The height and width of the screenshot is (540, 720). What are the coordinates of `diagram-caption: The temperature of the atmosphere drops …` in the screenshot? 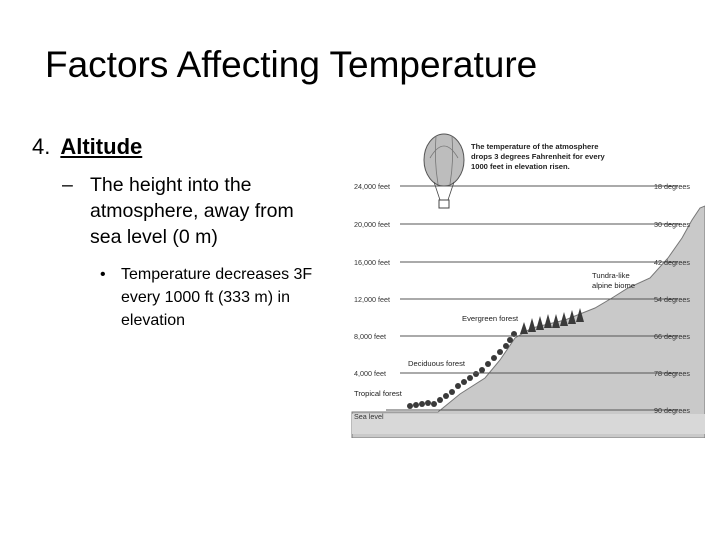 It's located at (538, 156).